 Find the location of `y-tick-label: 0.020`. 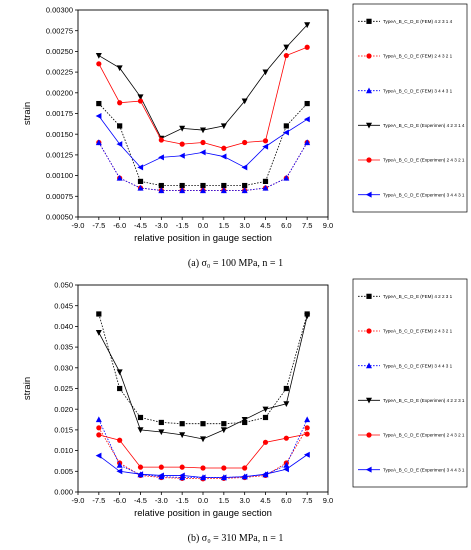

y-tick-label: 0.020 is located at coordinates (63, 409).